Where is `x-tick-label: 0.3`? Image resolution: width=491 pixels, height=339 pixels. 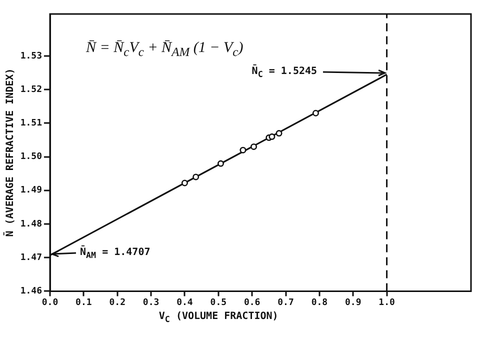 x-tick-label: 0.3 is located at coordinates (151, 303).